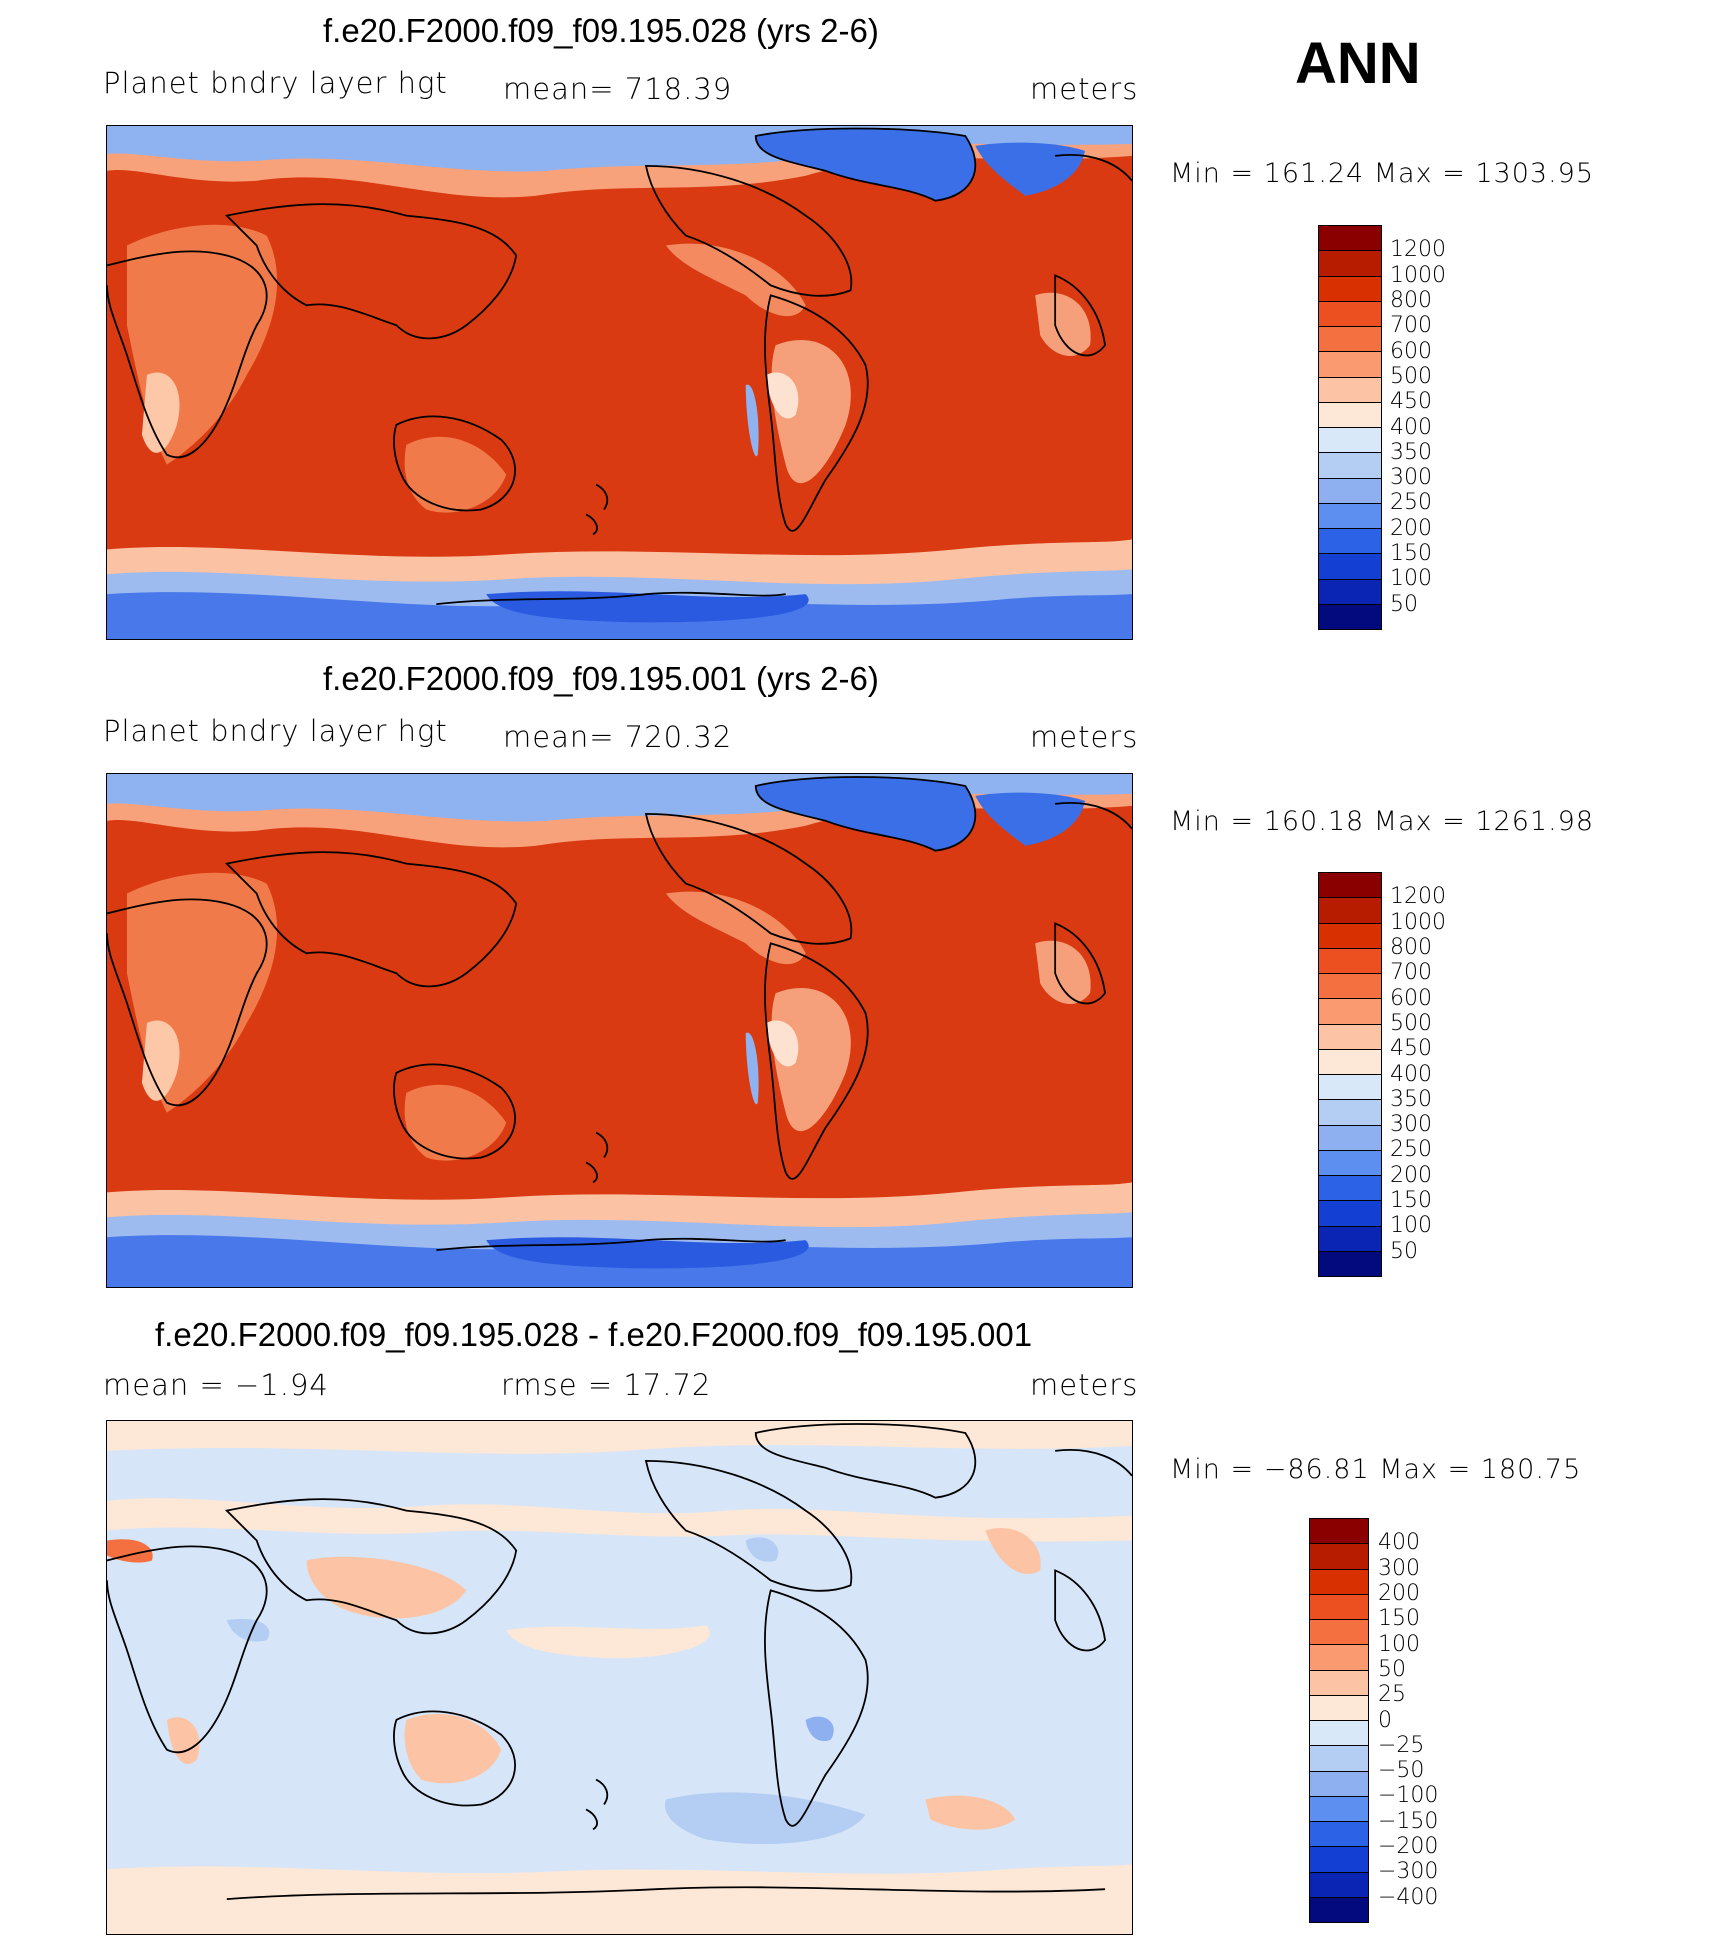  What do you see at coordinates (1418, 275) in the screenshot?
I see `panel1-colorbar-level-label: 1000` at bounding box center [1418, 275].